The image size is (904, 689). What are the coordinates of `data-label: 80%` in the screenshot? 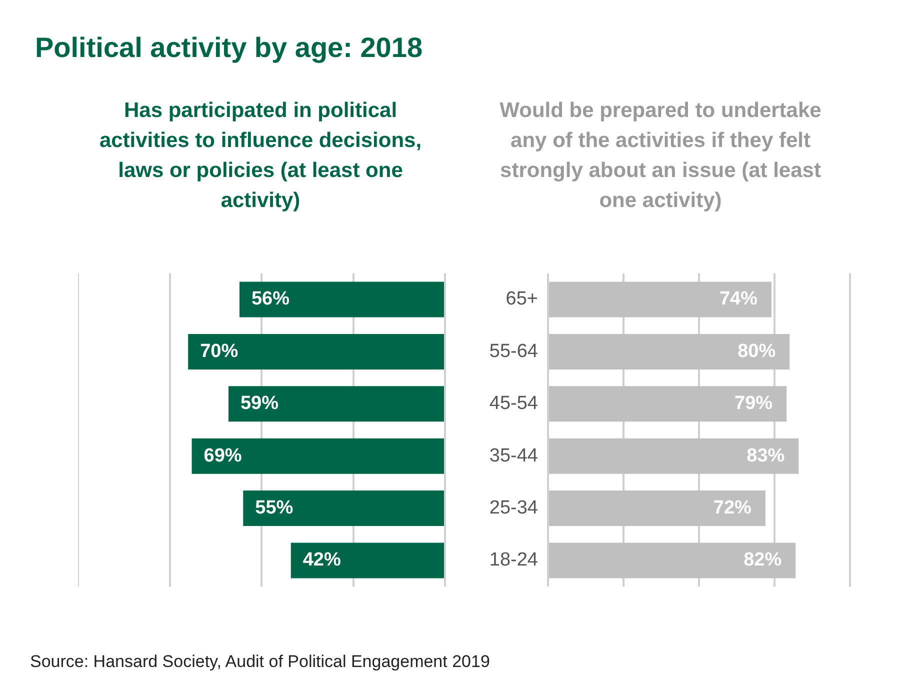 It's located at (757, 351).